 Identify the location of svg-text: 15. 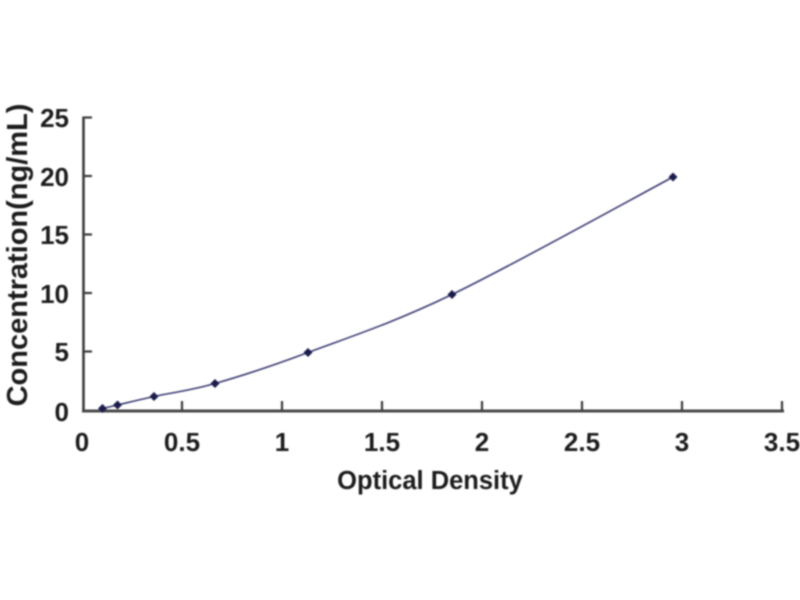
(54, 235).